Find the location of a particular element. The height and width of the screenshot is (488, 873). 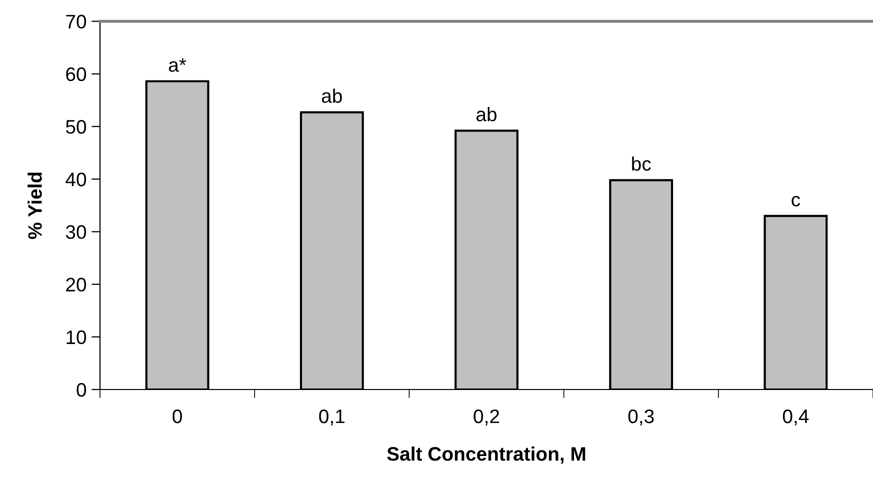

x-tick-label: 0,2 is located at coordinates (487, 417).